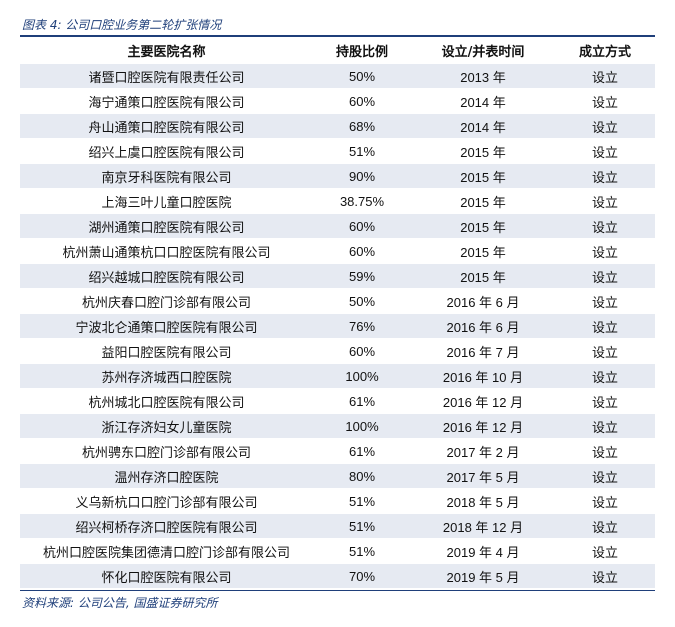 Image resolution: width=675 pixels, height=627 pixels. I want to click on table-row: 诸暨口腔医院有限责任公司 50% 2013 年设立, so click(337, 76).